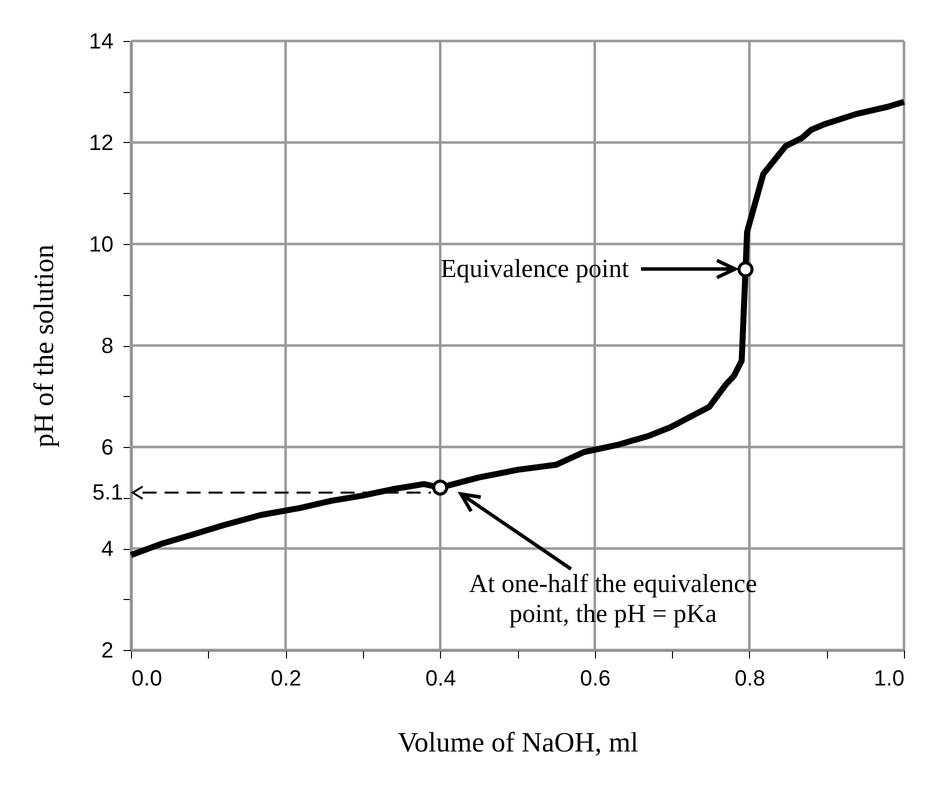 The width and height of the screenshot is (928, 787). Describe the element at coordinates (595, 678) in the screenshot. I see `x-tick-label: 0.6` at that location.